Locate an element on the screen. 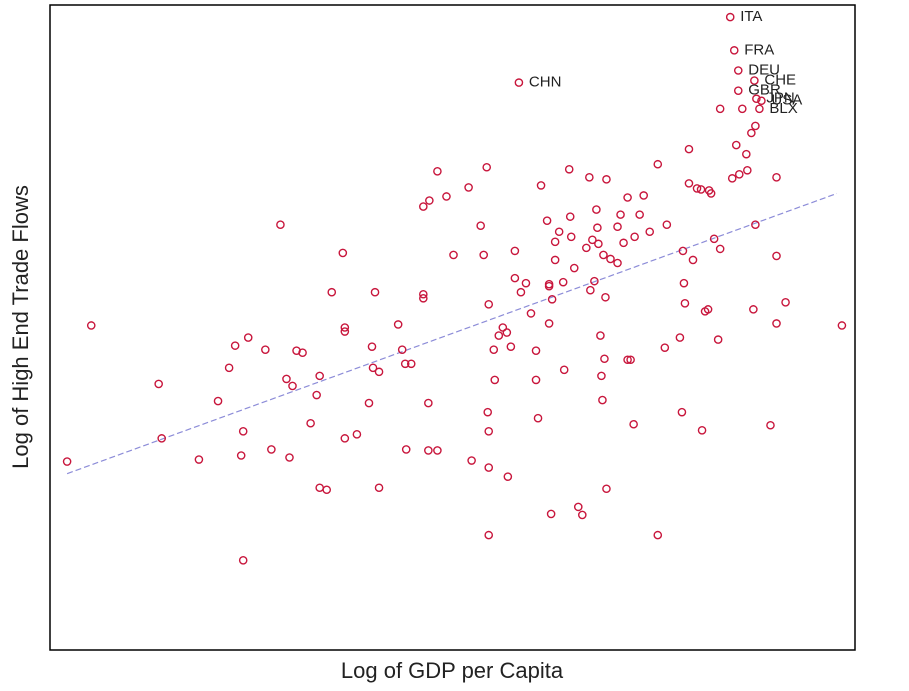  point-label: DEU is located at coordinates (764, 69).